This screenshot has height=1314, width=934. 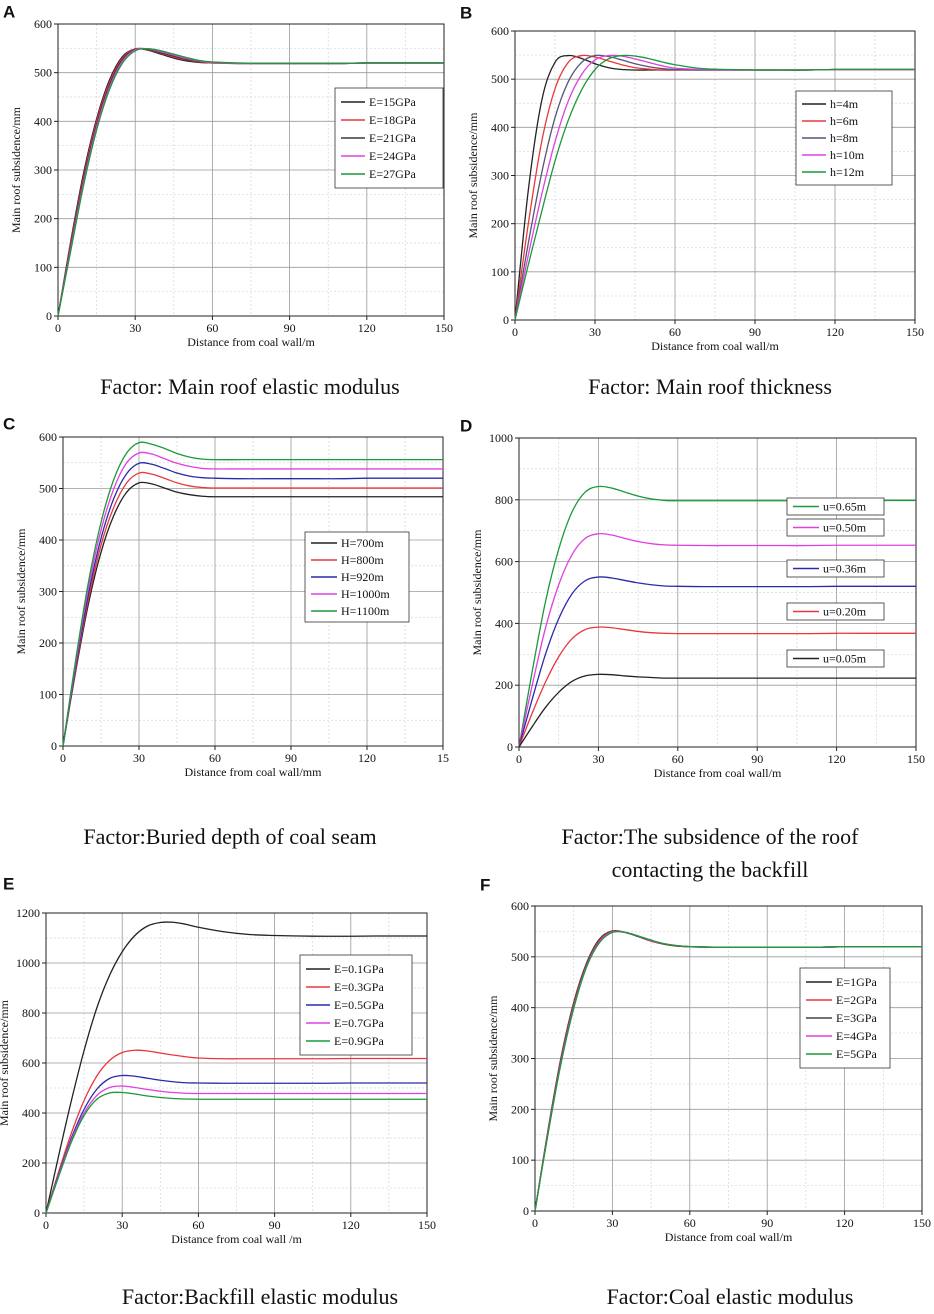 What do you see at coordinates (392, 156) in the screenshot?
I see `legend-label: E=24GPa` at bounding box center [392, 156].